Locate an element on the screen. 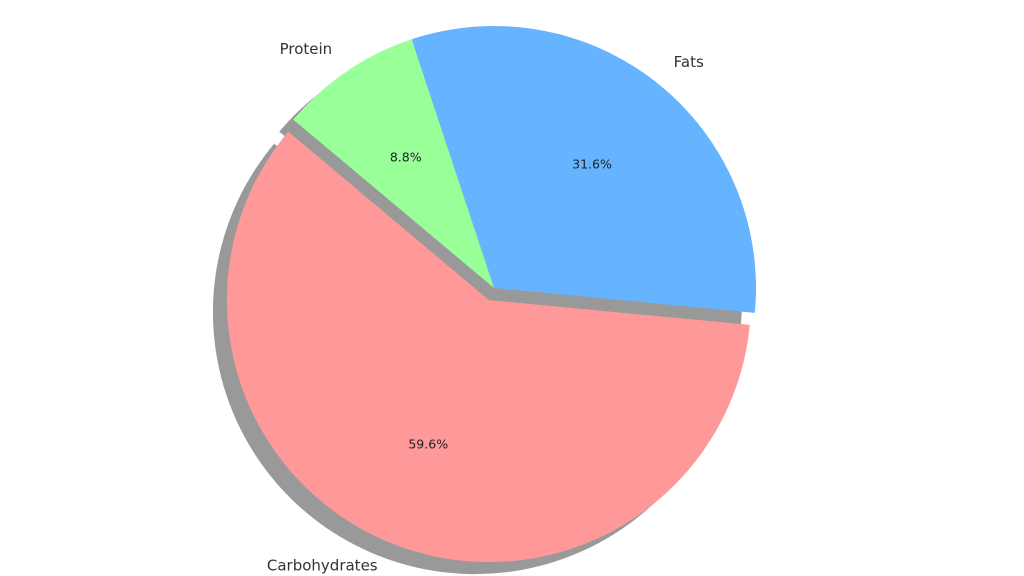  pct-label-fats: 31.6% is located at coordinates (592, 164).